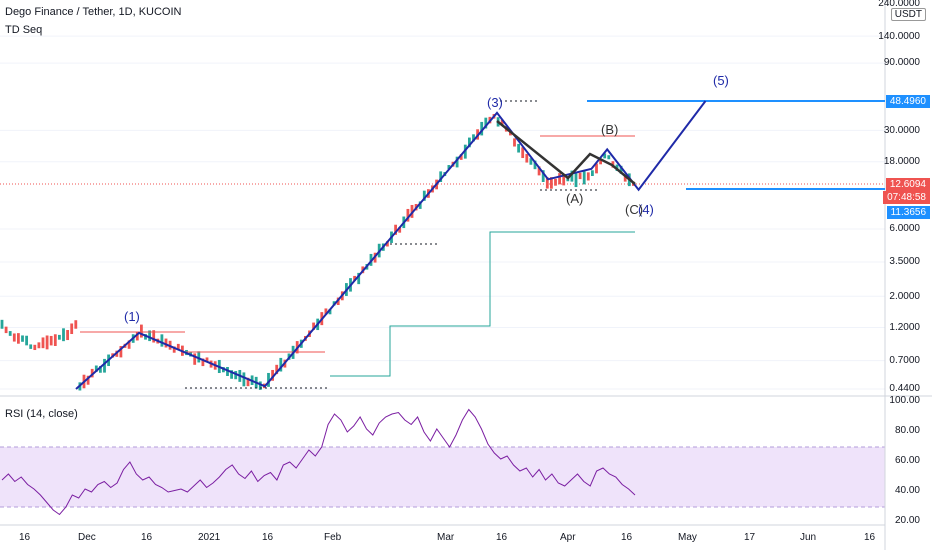 This screenshot has height=550, width=932. Describe the element at coordinates (132, 316) in the screenshot. I see `wave-label-1: (1)` at that location.